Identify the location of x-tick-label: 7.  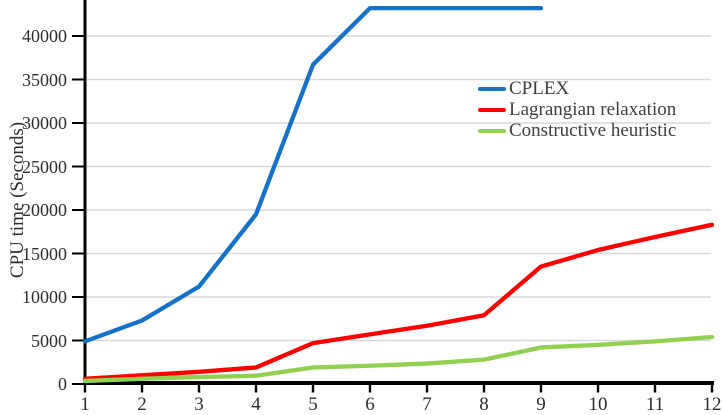
(427, 404).